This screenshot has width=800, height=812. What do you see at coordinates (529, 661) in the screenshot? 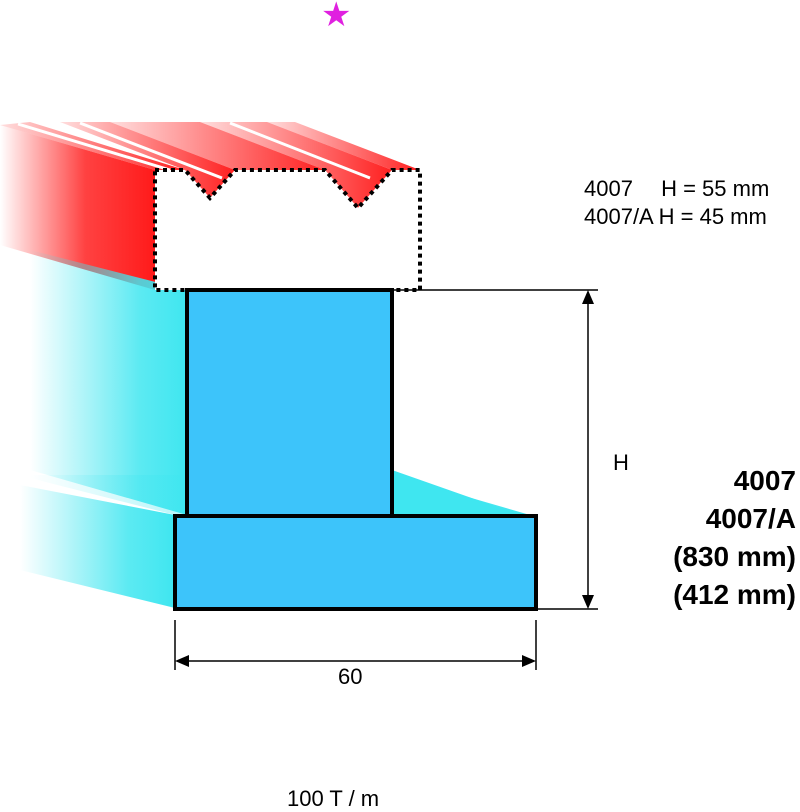
I see `width-arrow-right` at bounding box center [529, 661].